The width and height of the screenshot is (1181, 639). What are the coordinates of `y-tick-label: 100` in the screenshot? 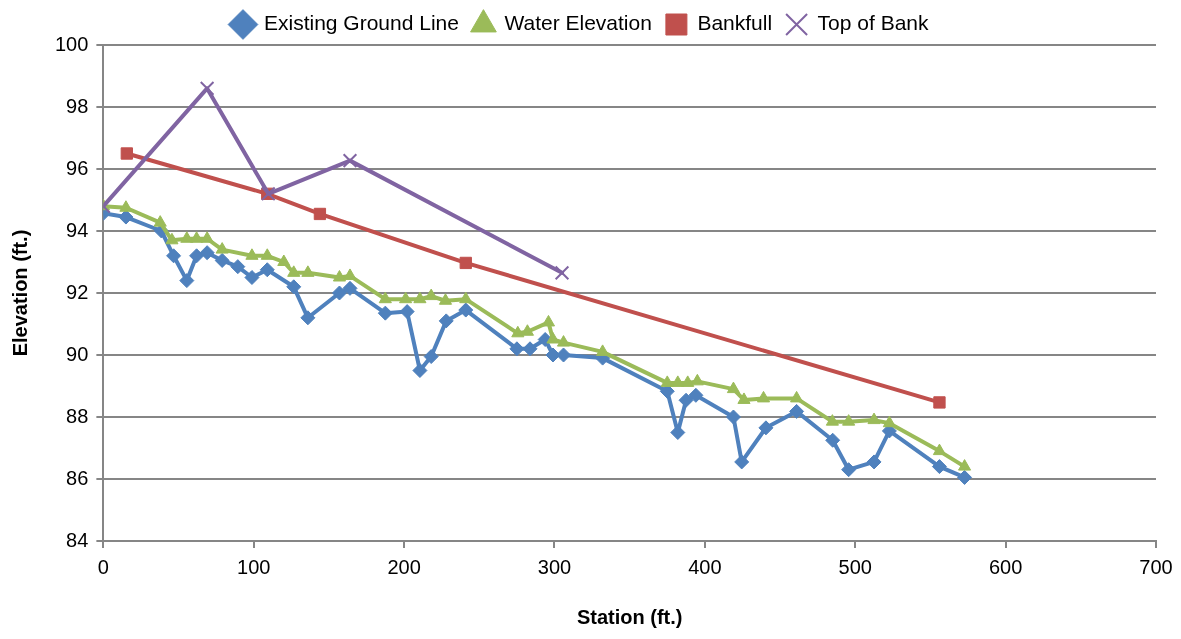 It's located at (71, 43).